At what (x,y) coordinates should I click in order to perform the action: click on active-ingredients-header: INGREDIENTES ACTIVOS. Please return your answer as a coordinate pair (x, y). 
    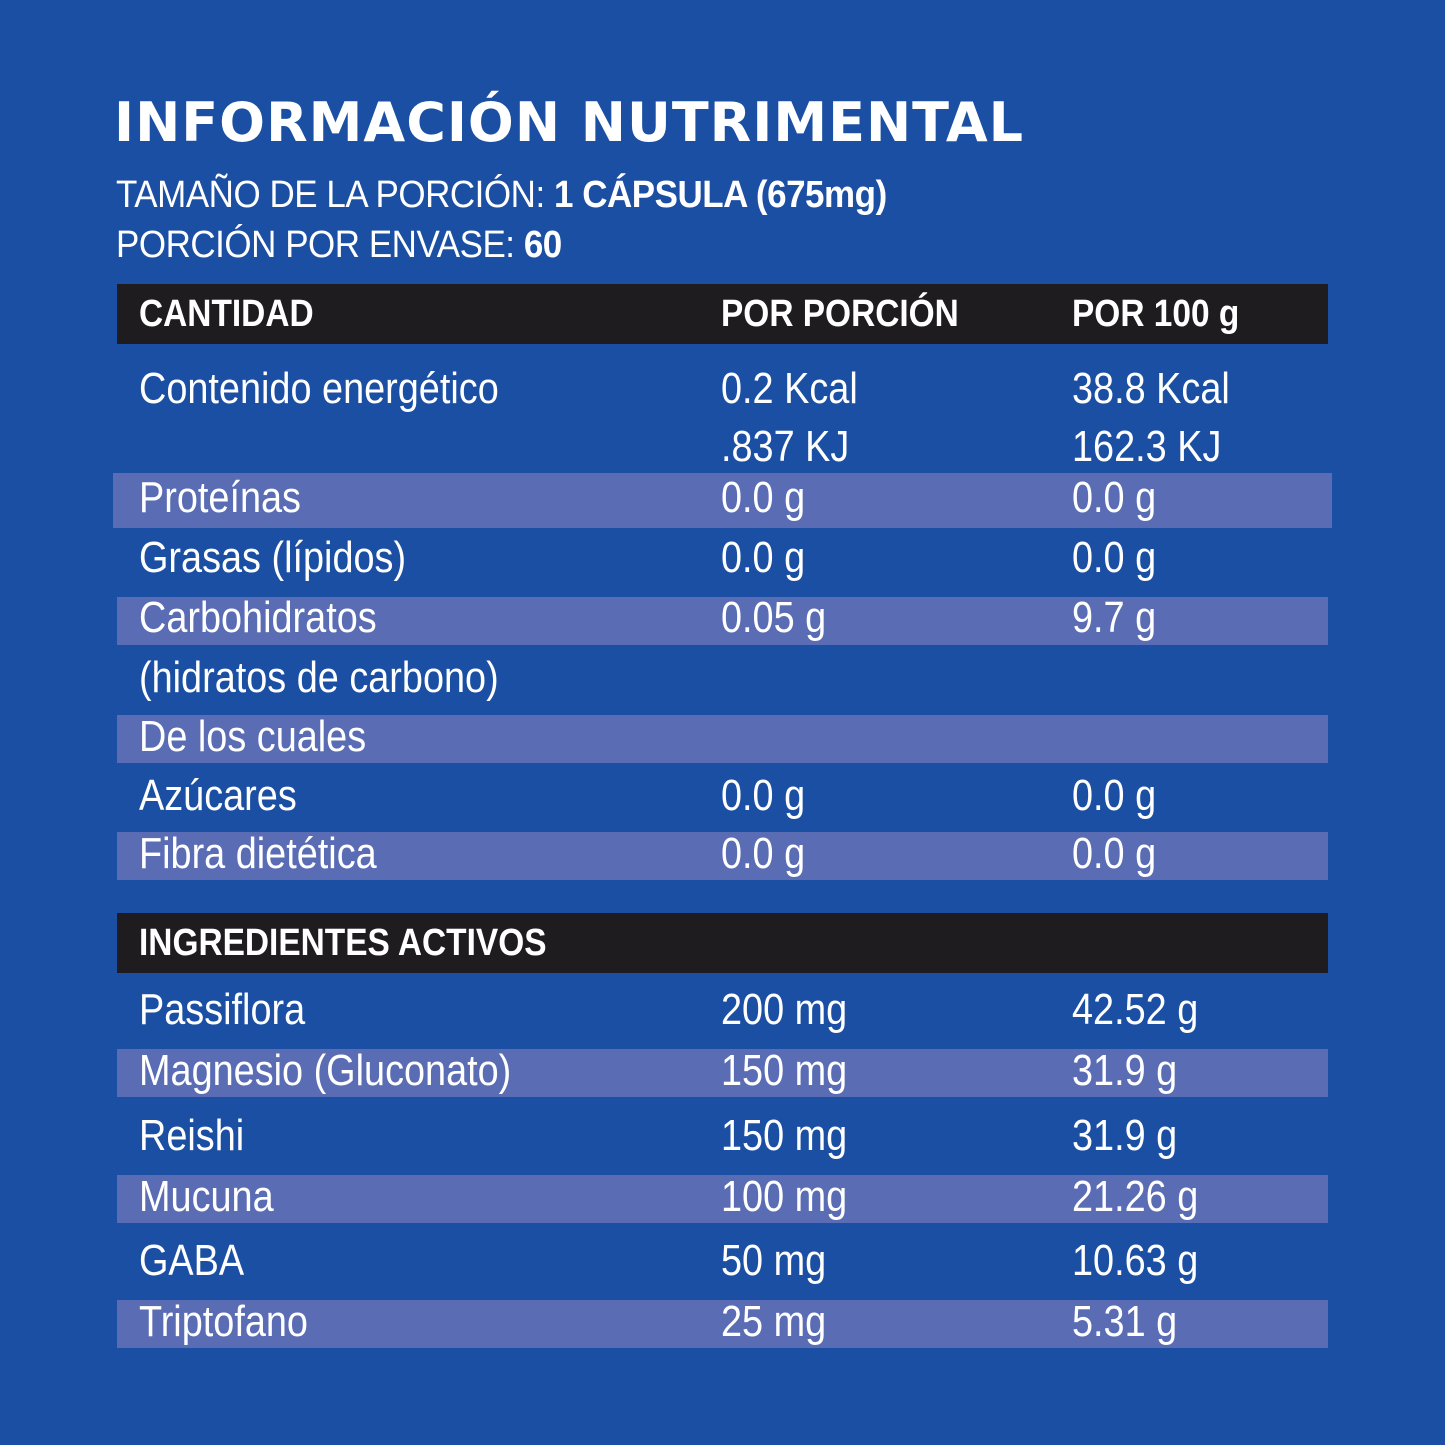
    Looking at the image, I should click on (722, 943).